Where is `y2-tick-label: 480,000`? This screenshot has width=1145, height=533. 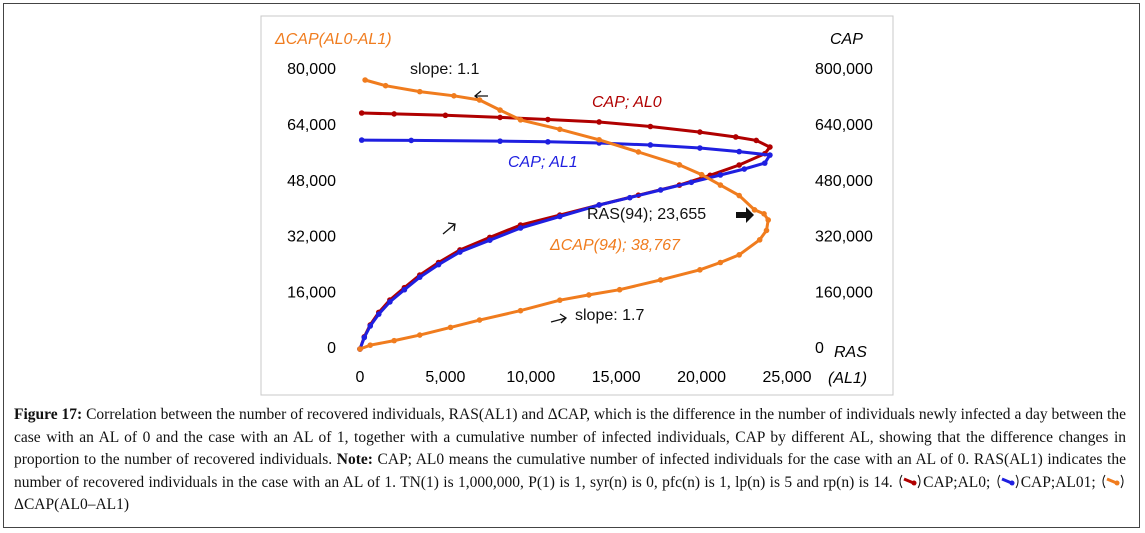 y2-tick-label: 480,000 is located at coordinates (844, 181).